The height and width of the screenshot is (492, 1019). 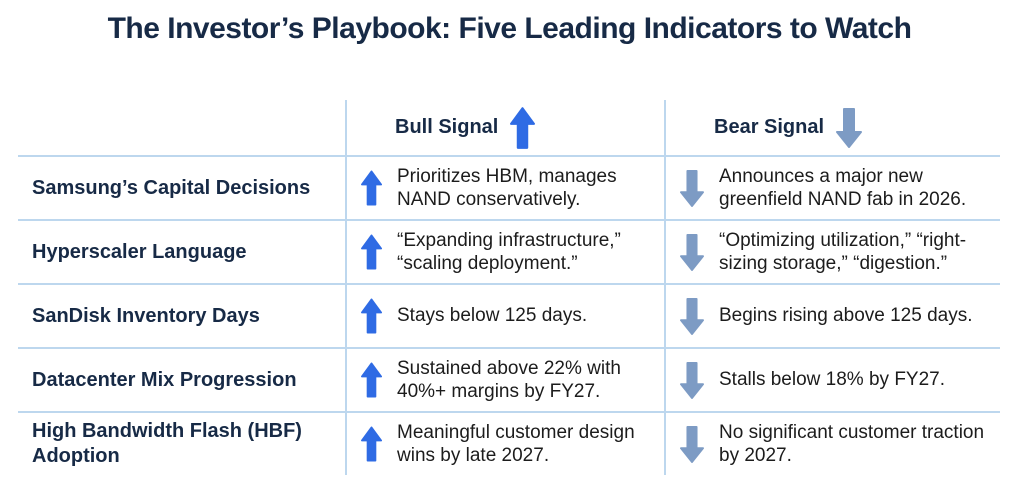 What do you see at coordinates (181, 187) in the screenshot?
I see `indicator-label: Samsung’s Capital Decisions` at bounding box center [181, 187].